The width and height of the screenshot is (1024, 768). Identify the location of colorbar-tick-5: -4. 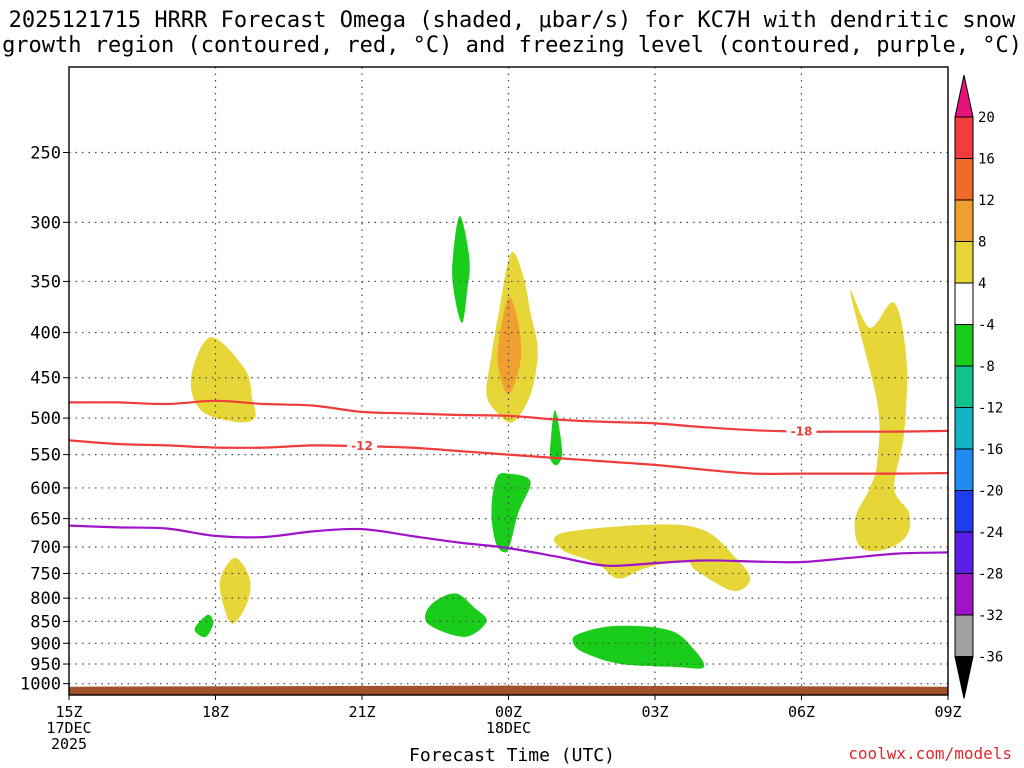
(986, 326).